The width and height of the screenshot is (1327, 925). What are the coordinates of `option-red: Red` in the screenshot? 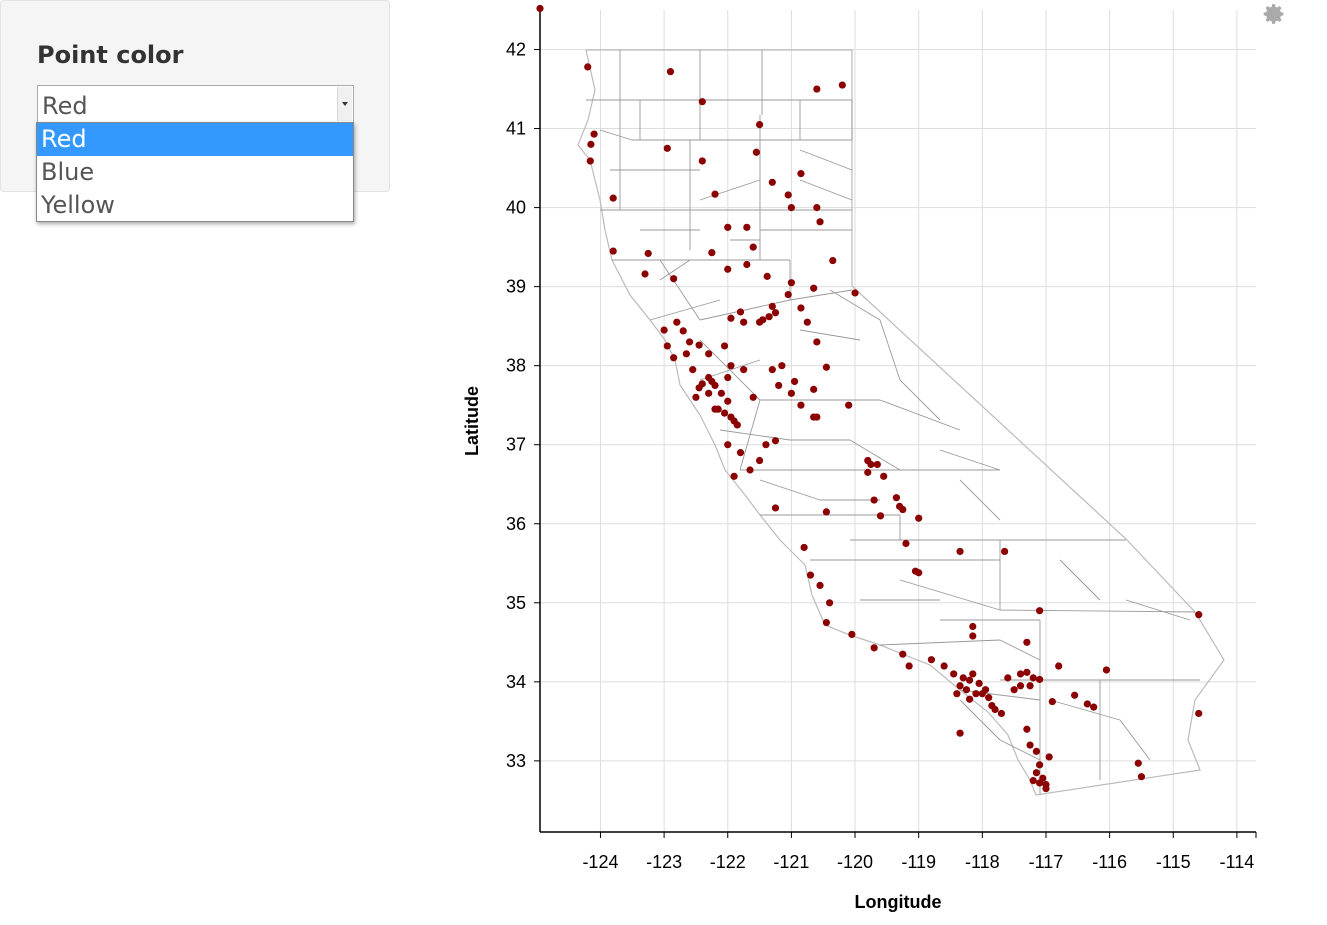 It's located at (195, 139).